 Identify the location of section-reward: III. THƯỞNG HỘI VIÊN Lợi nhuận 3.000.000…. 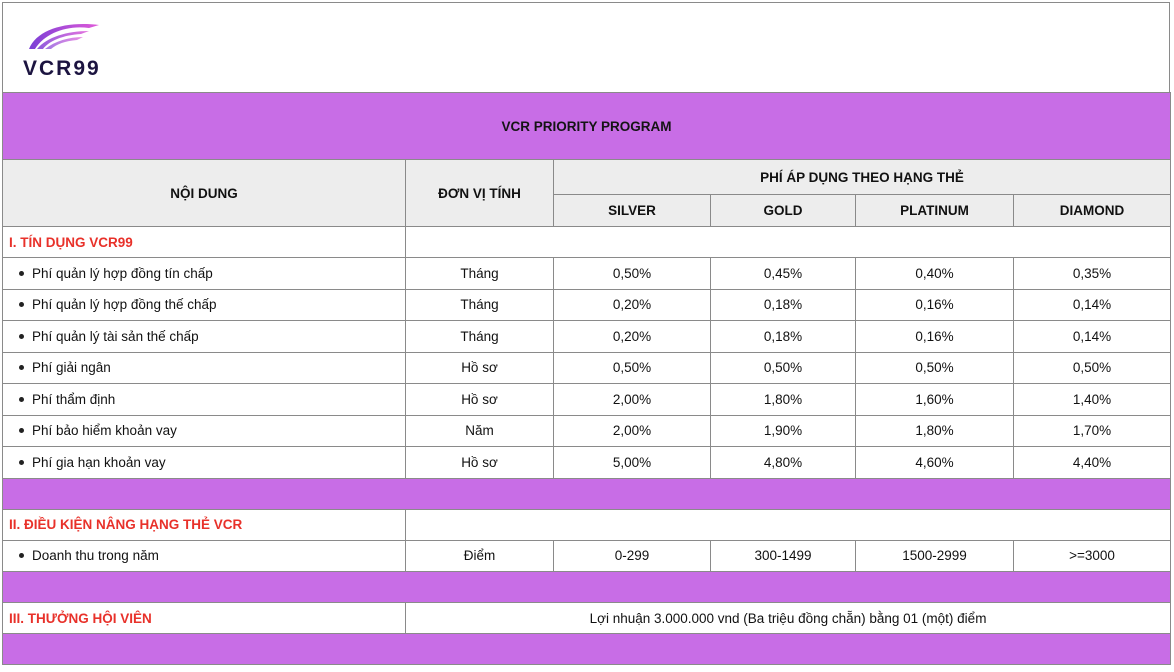
(587, 618).